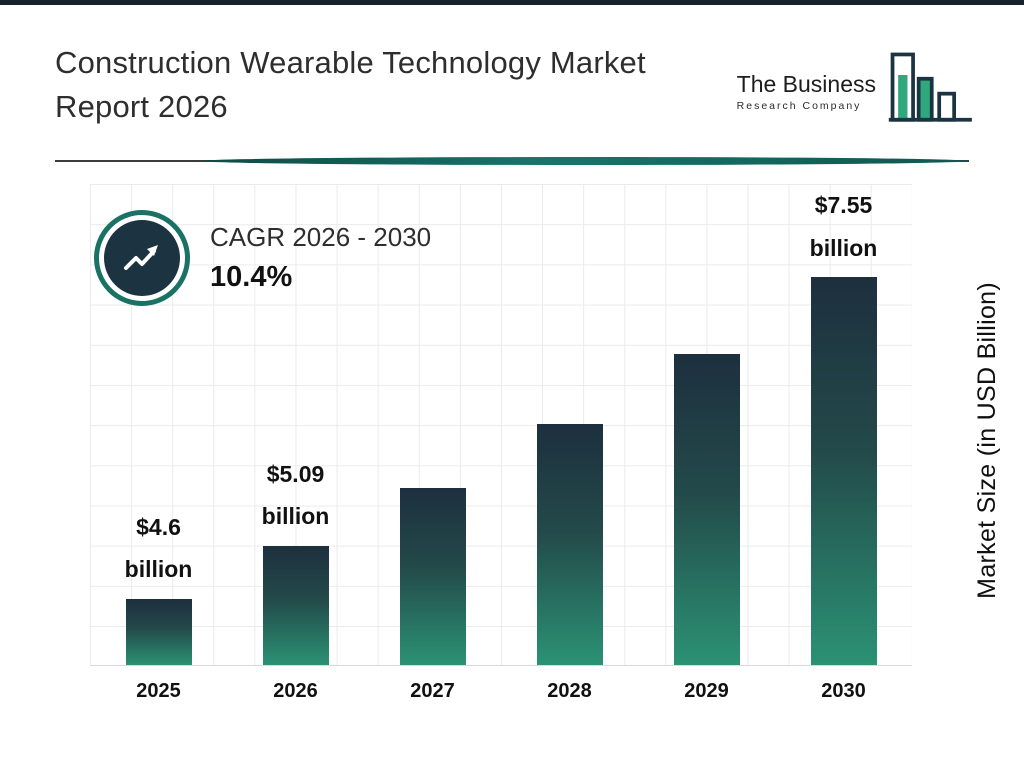 The image size is (1024, 768). I want to click on logo-text: The Business Research Company, so click(806, 91).